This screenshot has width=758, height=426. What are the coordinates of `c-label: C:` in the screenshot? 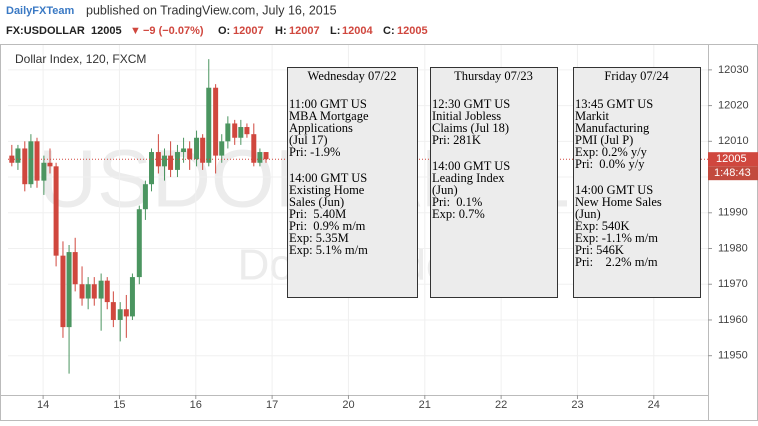 It's located at (389, 31).